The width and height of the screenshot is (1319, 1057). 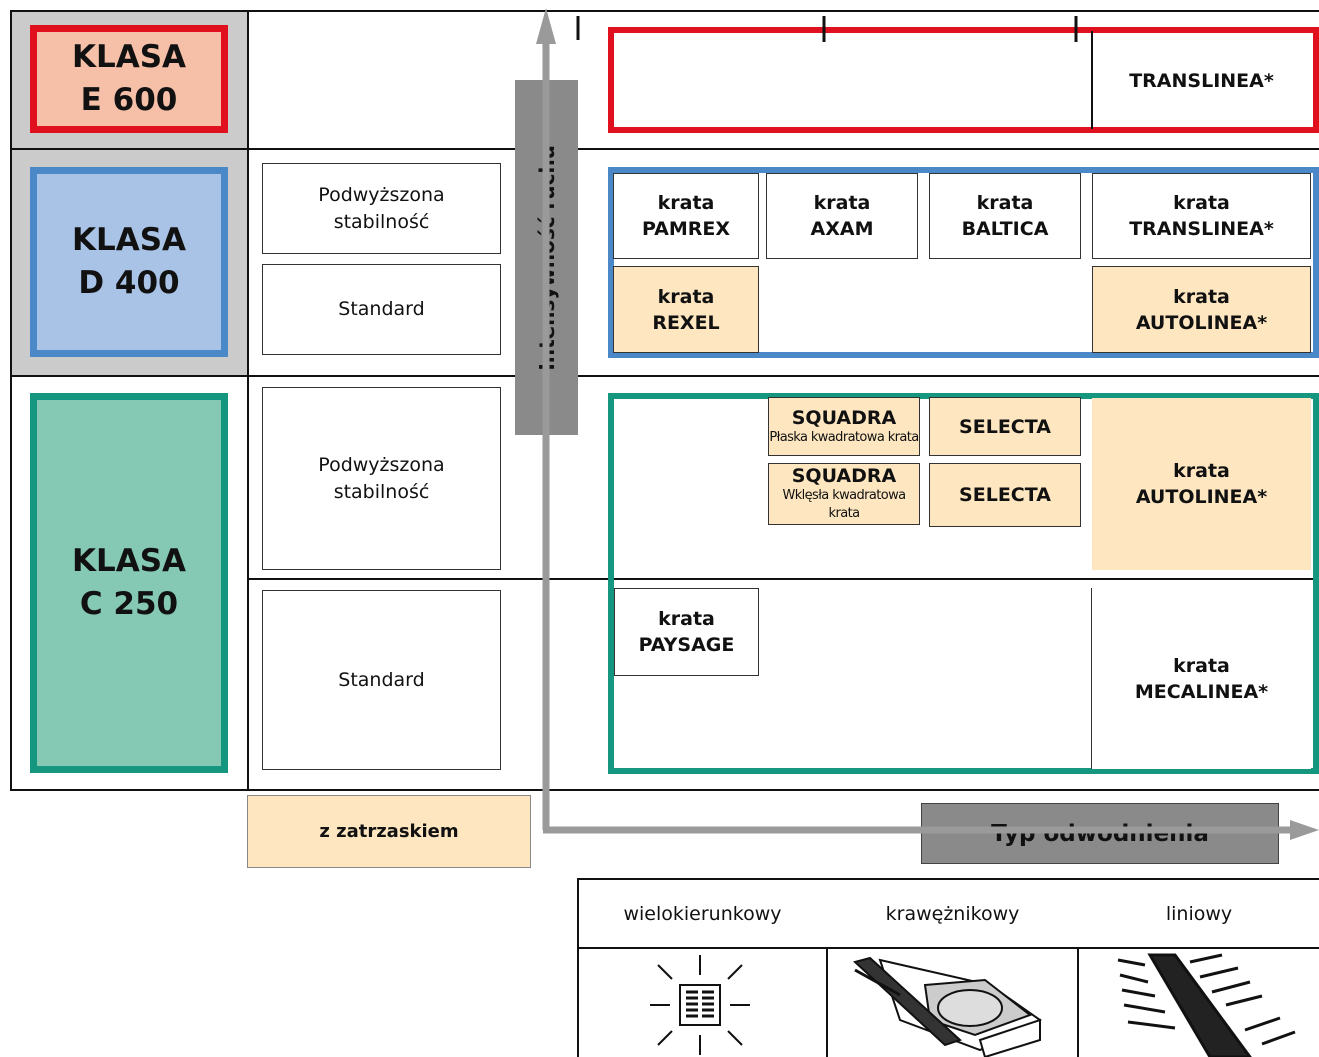 What do you see at coordinates (844, 504) in the screenshot?
I see `product-note: Wklęsła kwadratowa krata` at bounding box center [844, 504].